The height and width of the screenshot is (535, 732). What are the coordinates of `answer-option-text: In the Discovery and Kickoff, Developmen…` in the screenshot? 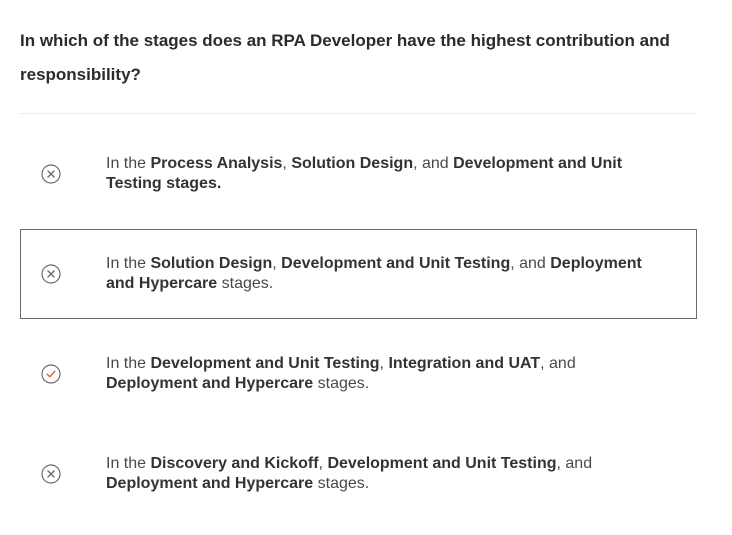 It's located at (386, 474).